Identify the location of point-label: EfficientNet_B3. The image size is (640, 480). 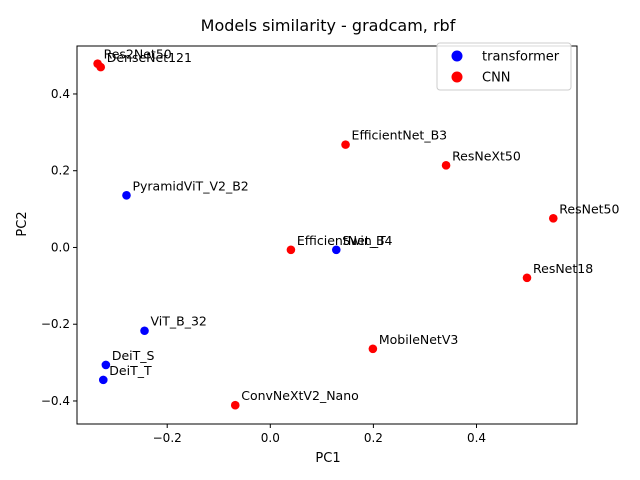
(400, 135).